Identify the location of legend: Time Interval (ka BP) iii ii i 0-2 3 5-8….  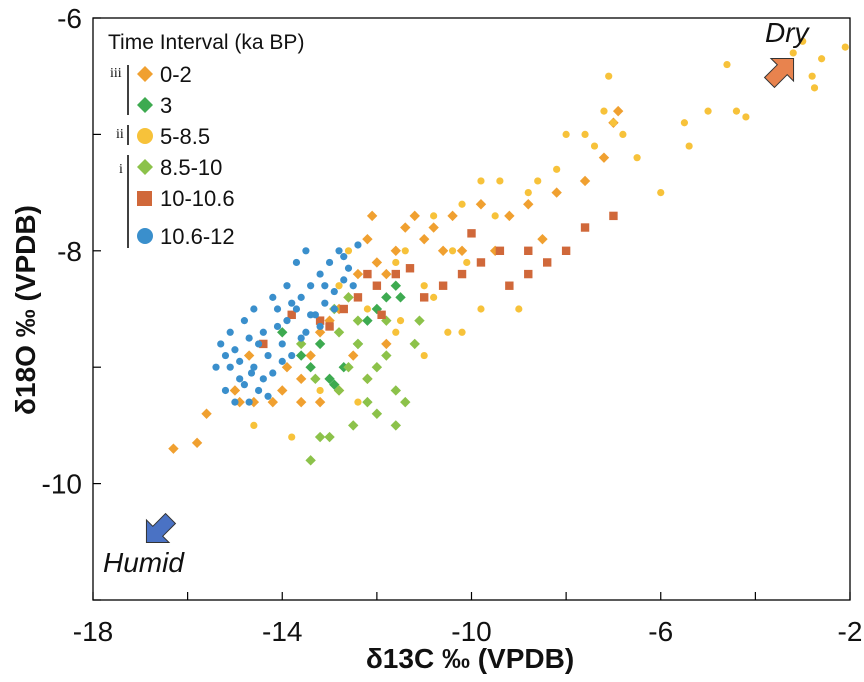
(206, 140).